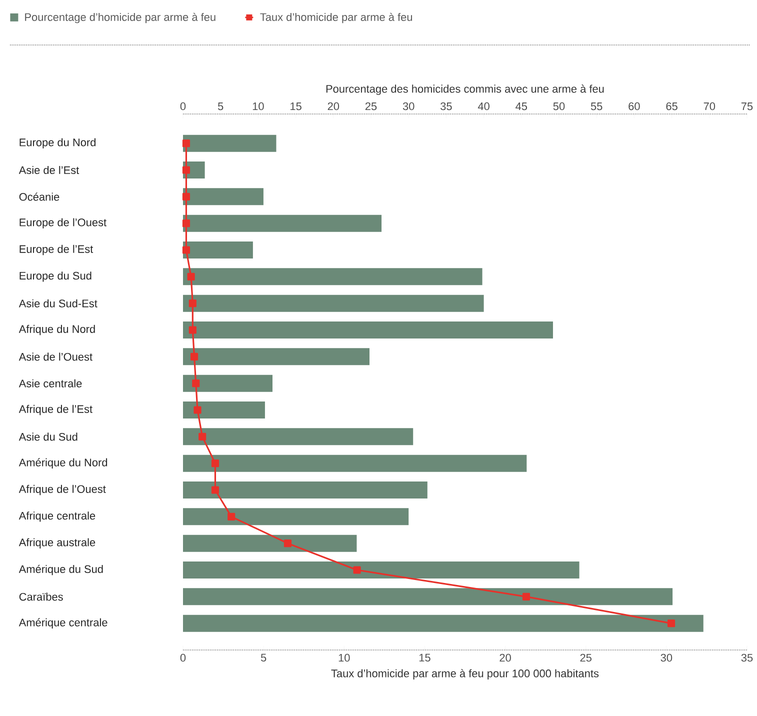  Describe the element at coordinates (446, 106) in the screenshot. I see `x2-tick-label: 35` at that location.